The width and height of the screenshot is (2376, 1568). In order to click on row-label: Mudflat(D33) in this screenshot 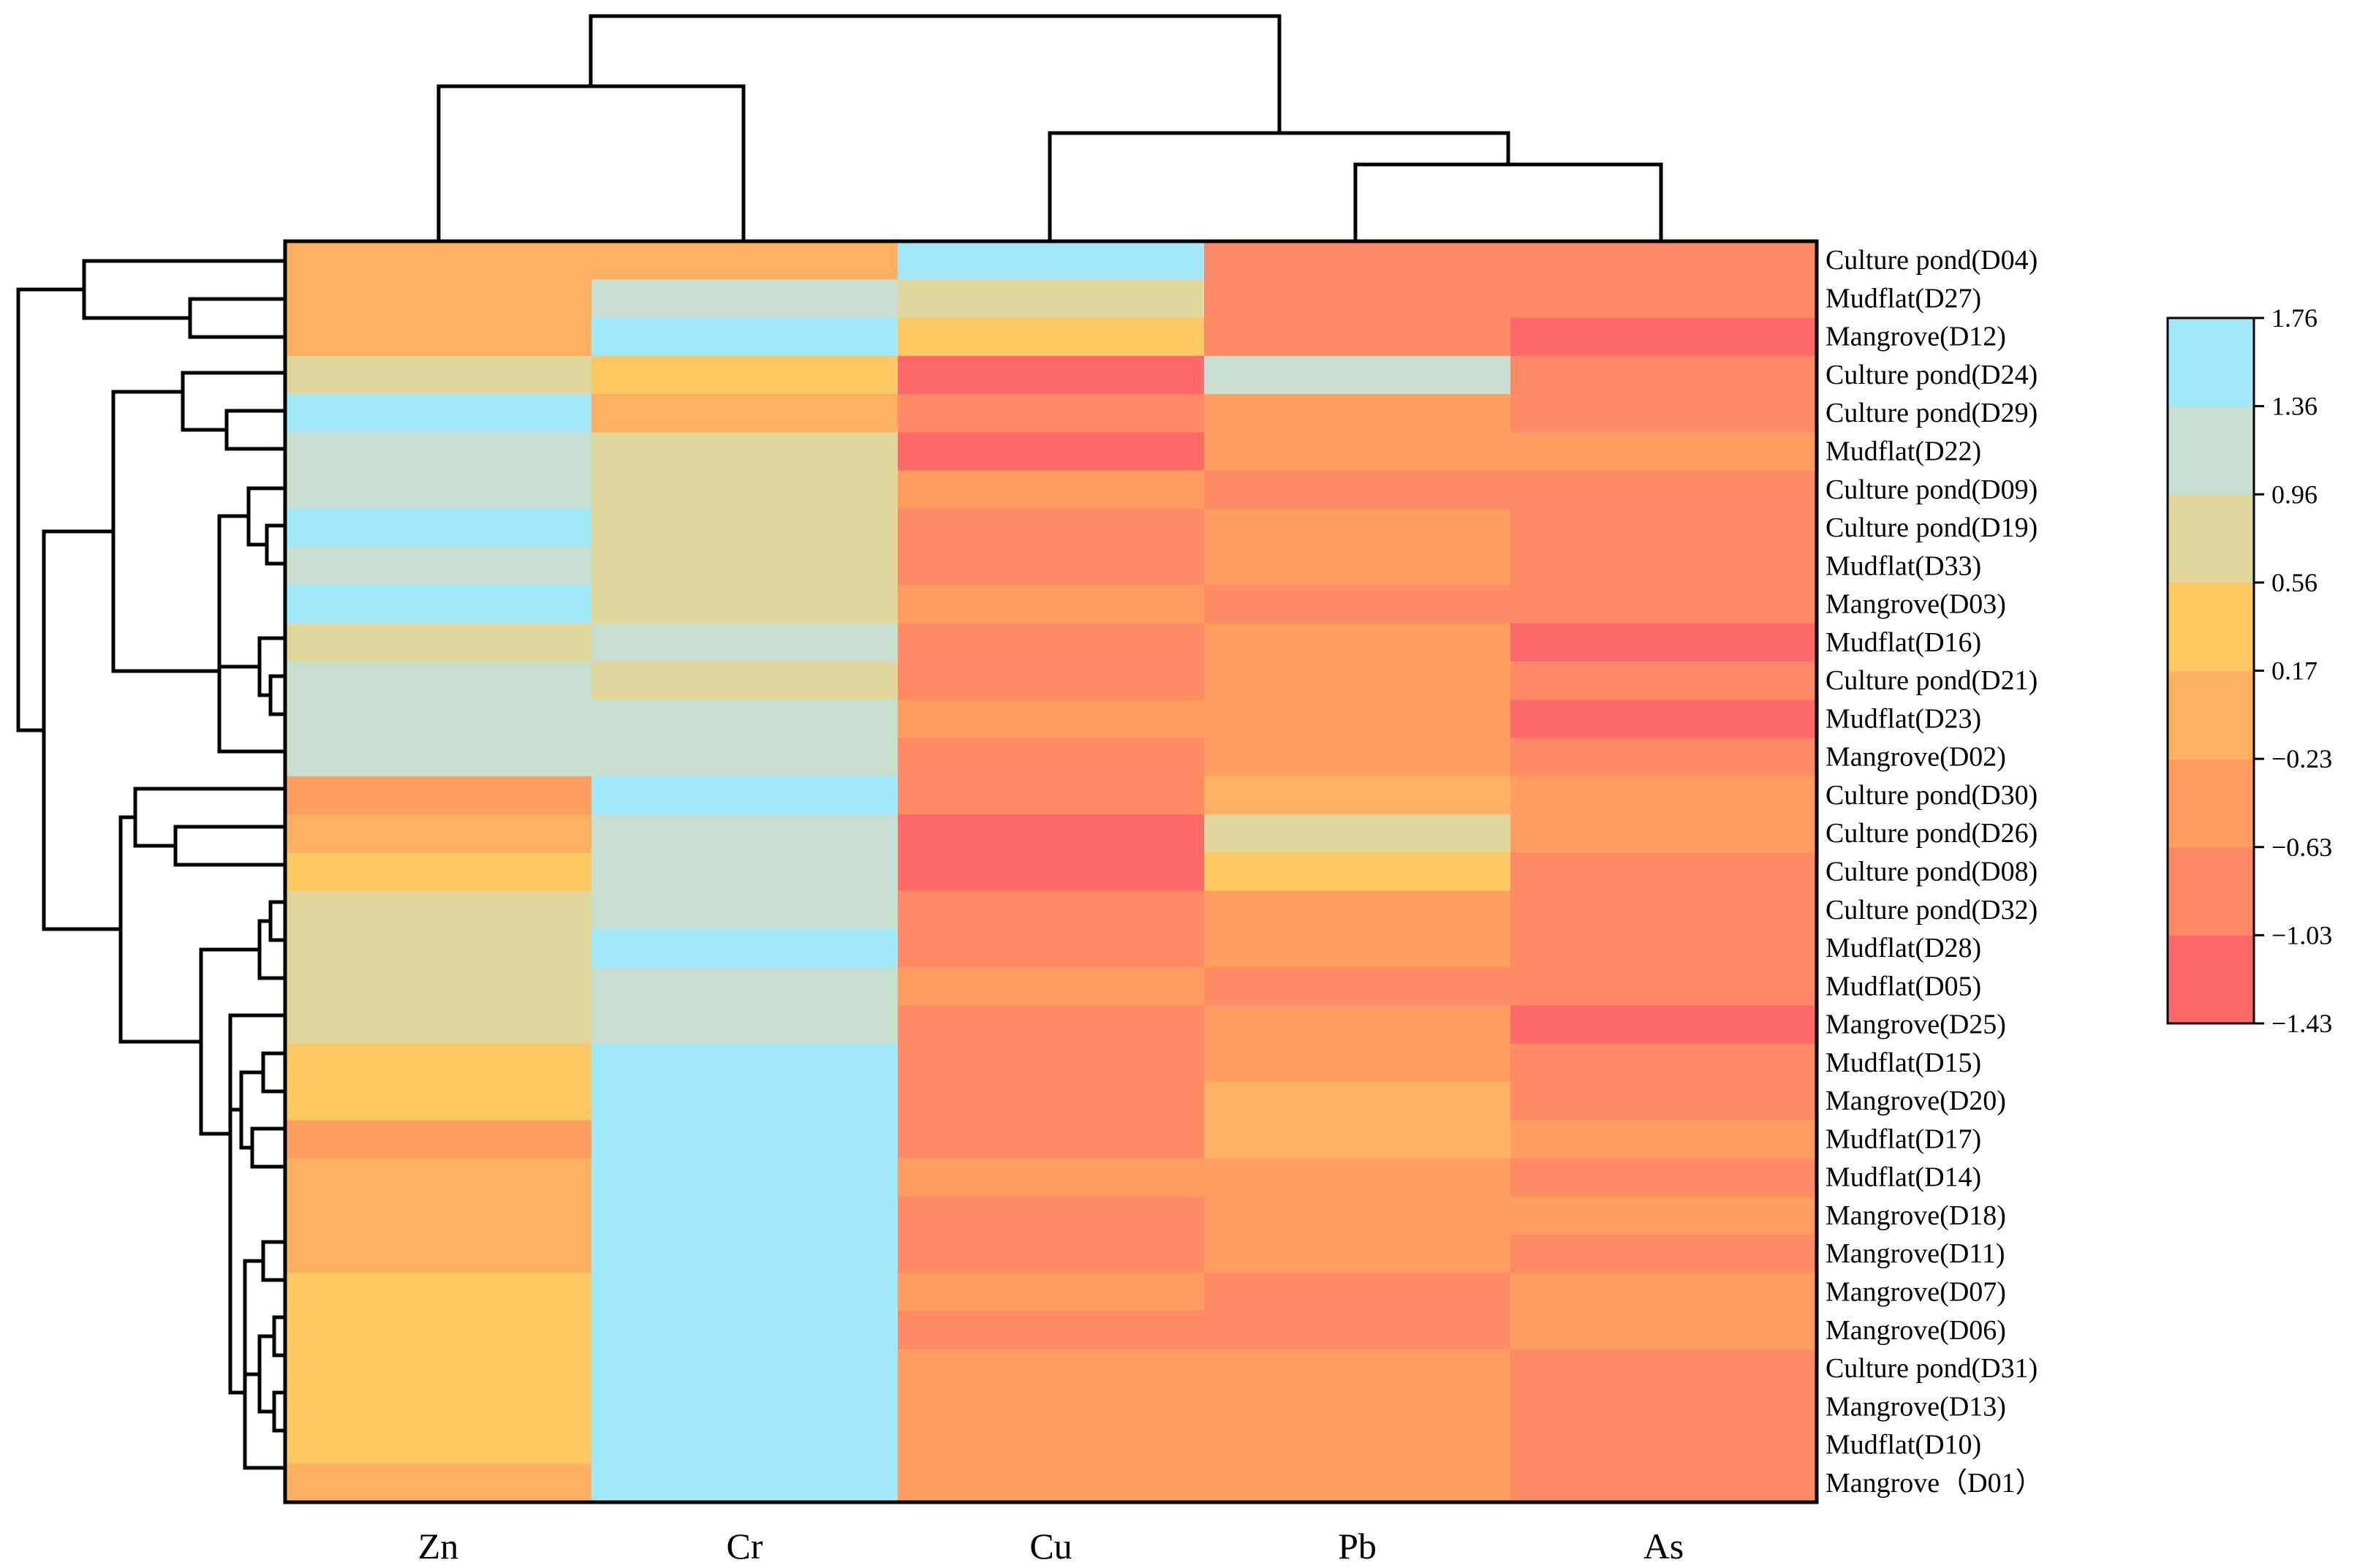, I will do `click(1903, 566)`.